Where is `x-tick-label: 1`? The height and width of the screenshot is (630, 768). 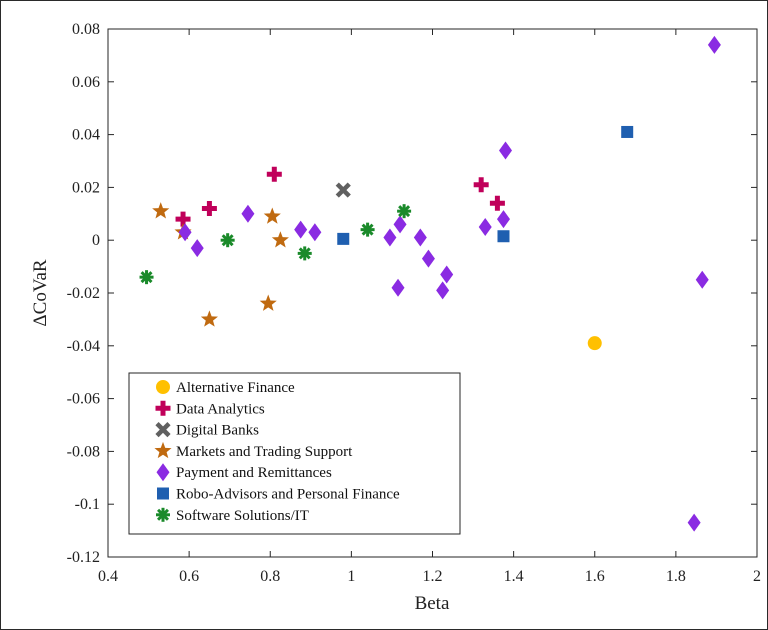 x-tick-label: 1 is located at coordinates (351, 576).